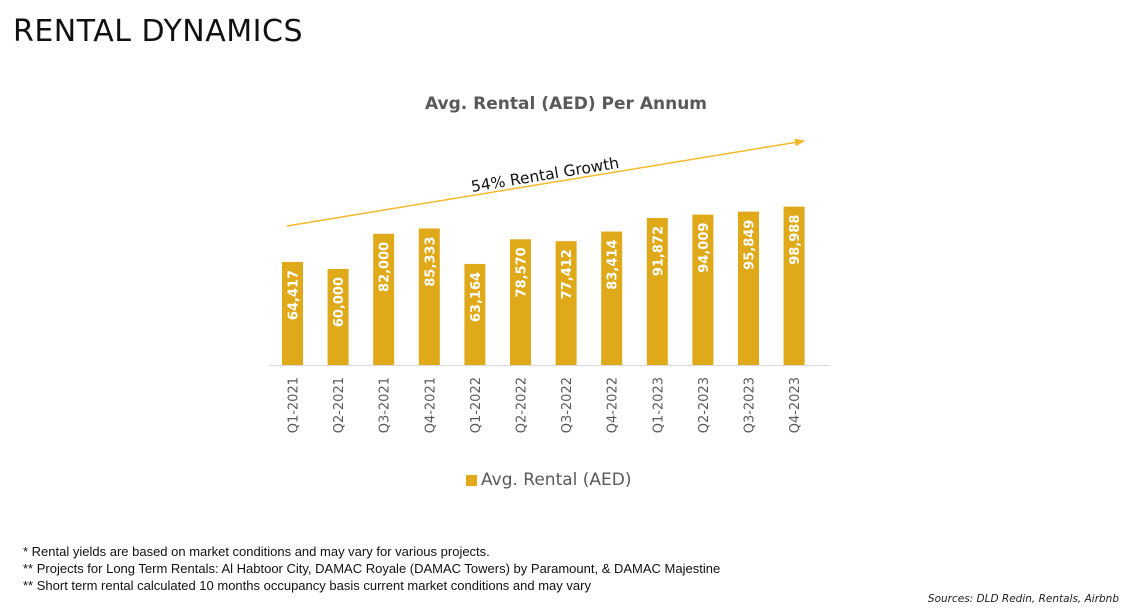 The width and height of the screenshot is (1130, 613). What do you see at coordinates (430, 261) in the screenshot?
I see `data-label: 85,333` at bounding box center [430, 261].